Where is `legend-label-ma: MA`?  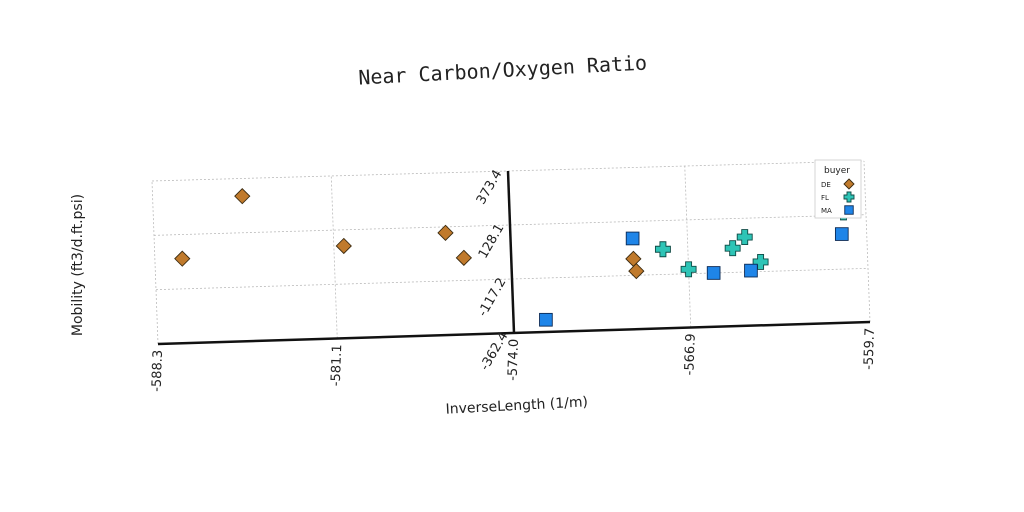
legend-label-ma: MA is located at coordinates (826, 211).